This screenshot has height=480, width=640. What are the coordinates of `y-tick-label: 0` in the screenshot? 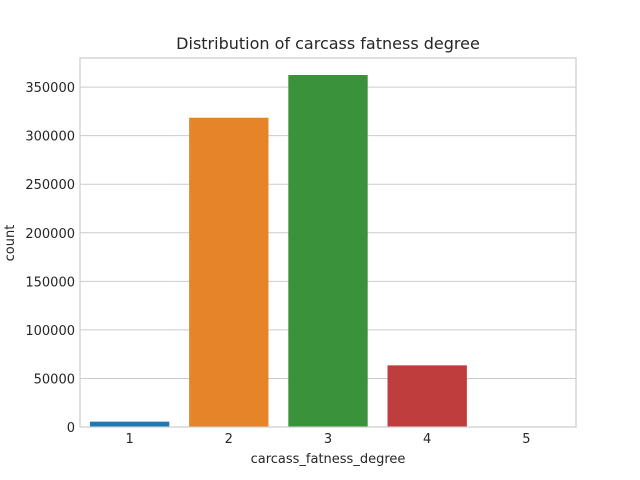 It's located at (71, 428).